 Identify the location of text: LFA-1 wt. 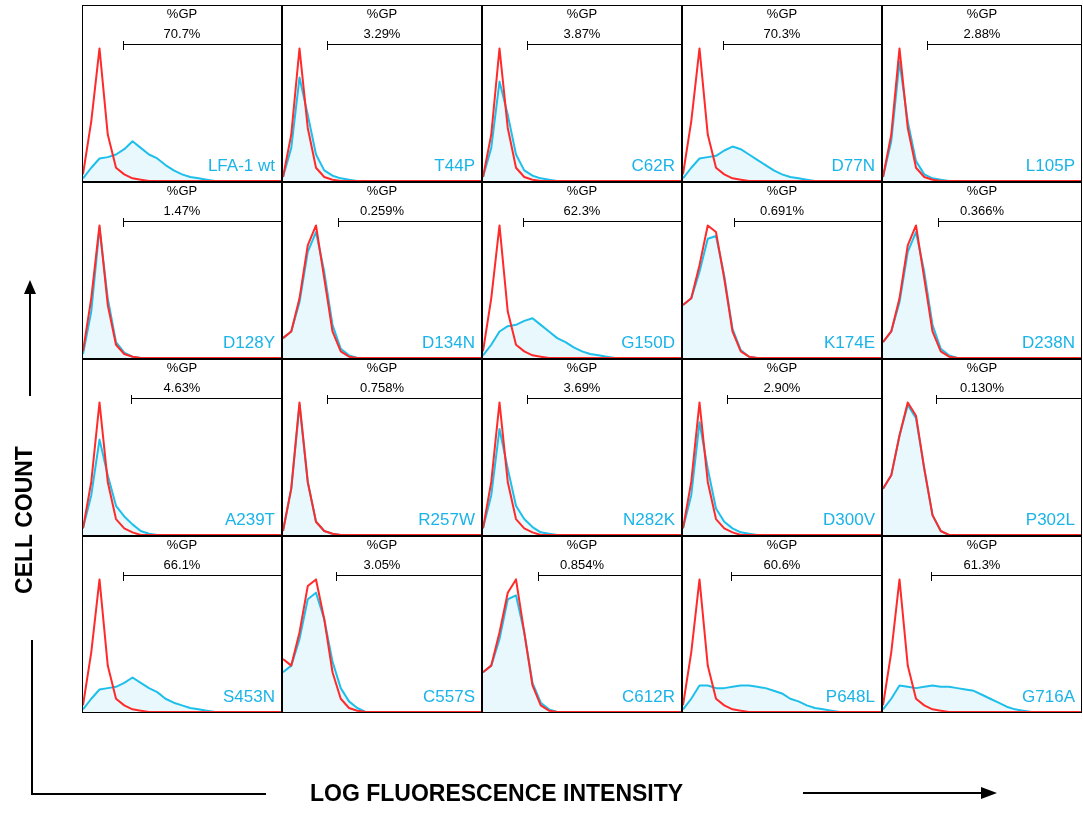
(241, 166).